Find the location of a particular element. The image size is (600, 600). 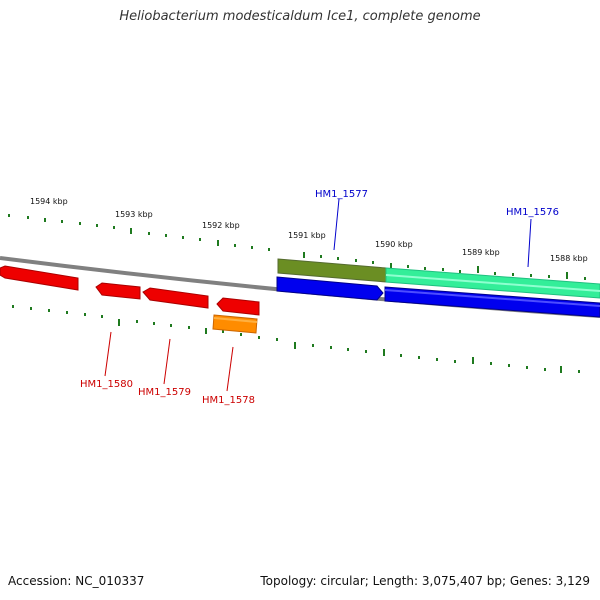

tick-label-1588: 1588 kbp is located at coordinates (569, 258).